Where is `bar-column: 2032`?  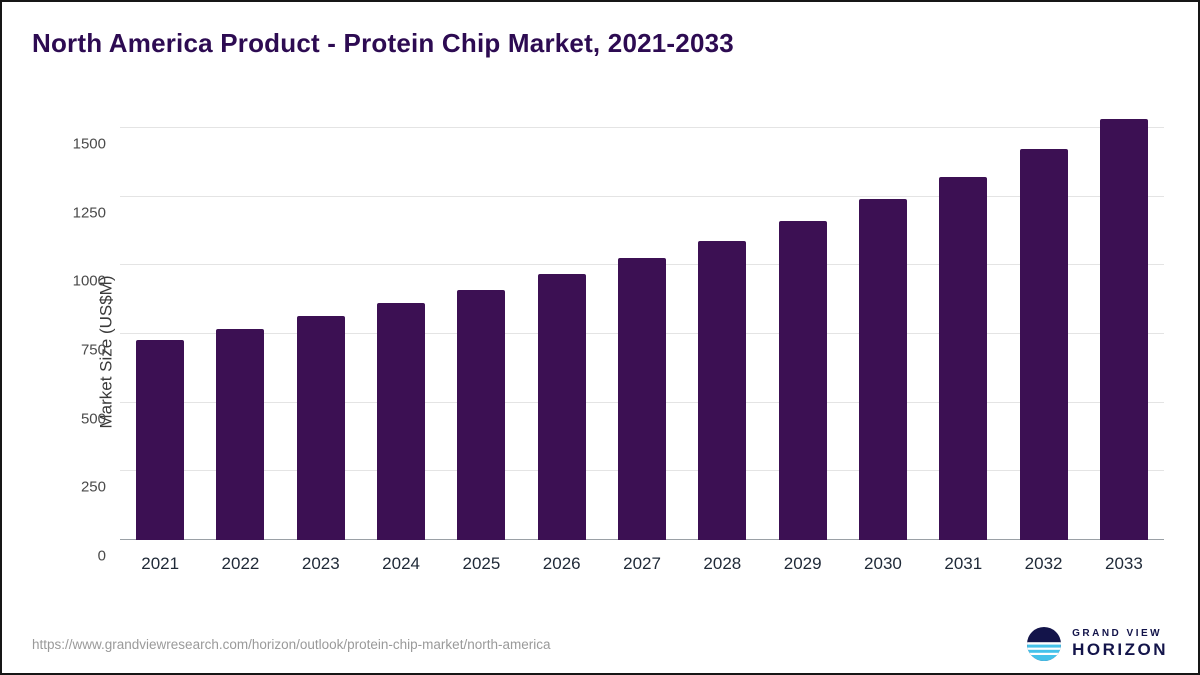 bar-column: 2032 is located at coordinates (1043, 350).